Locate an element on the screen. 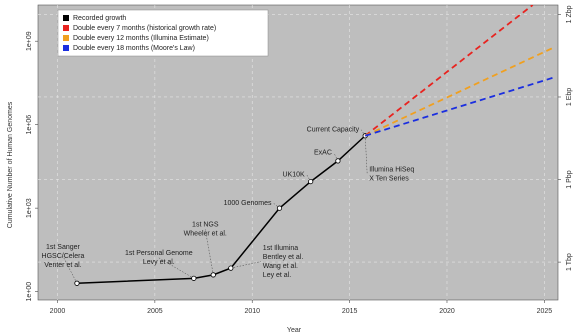 The height and width of the screenshot is (334, 588). y-tick-label: 1e+00 is located at coordinates (29, 292).